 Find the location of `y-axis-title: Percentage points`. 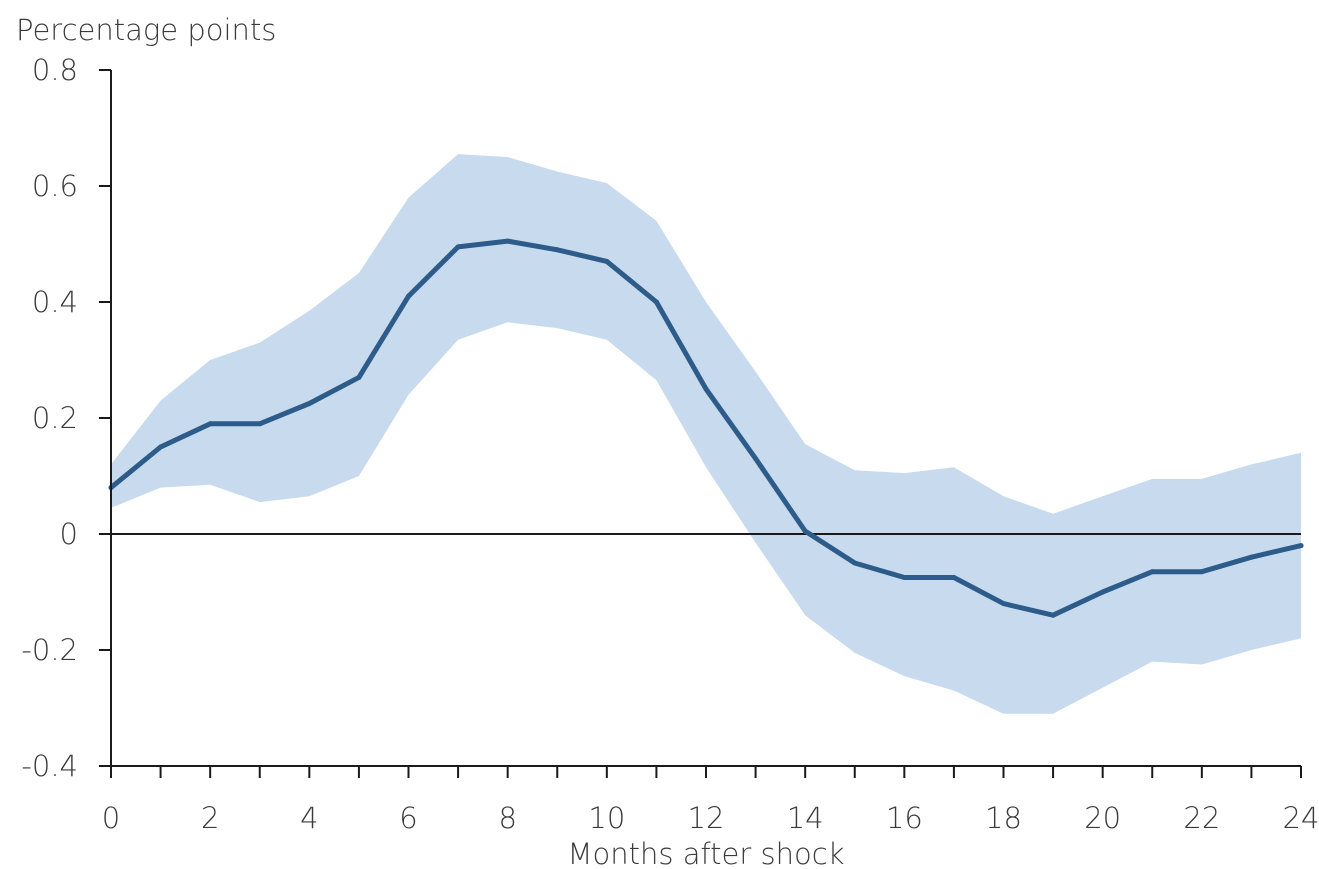

y-axis-title: Percentage points is located at coordinates (146, 30).